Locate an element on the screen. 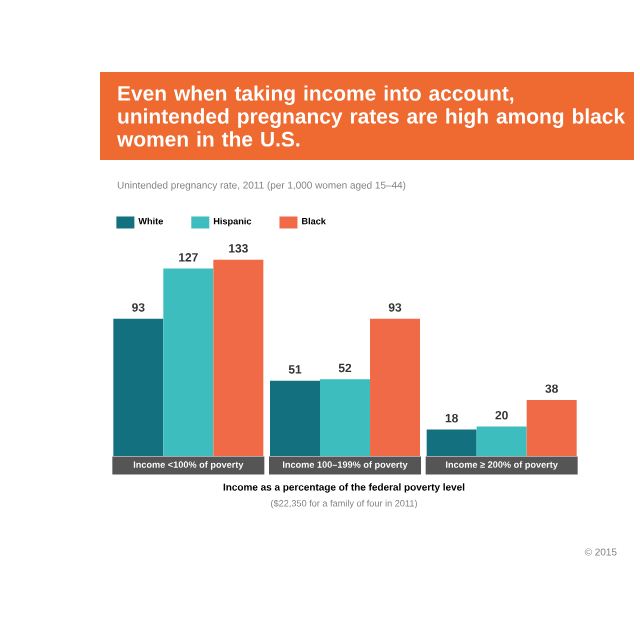 The image size is (640, 640). chart-title: Even when taking income into account, unintended pregnancy rates are high among black women in the U.S. is located at coordinates (371, 116).